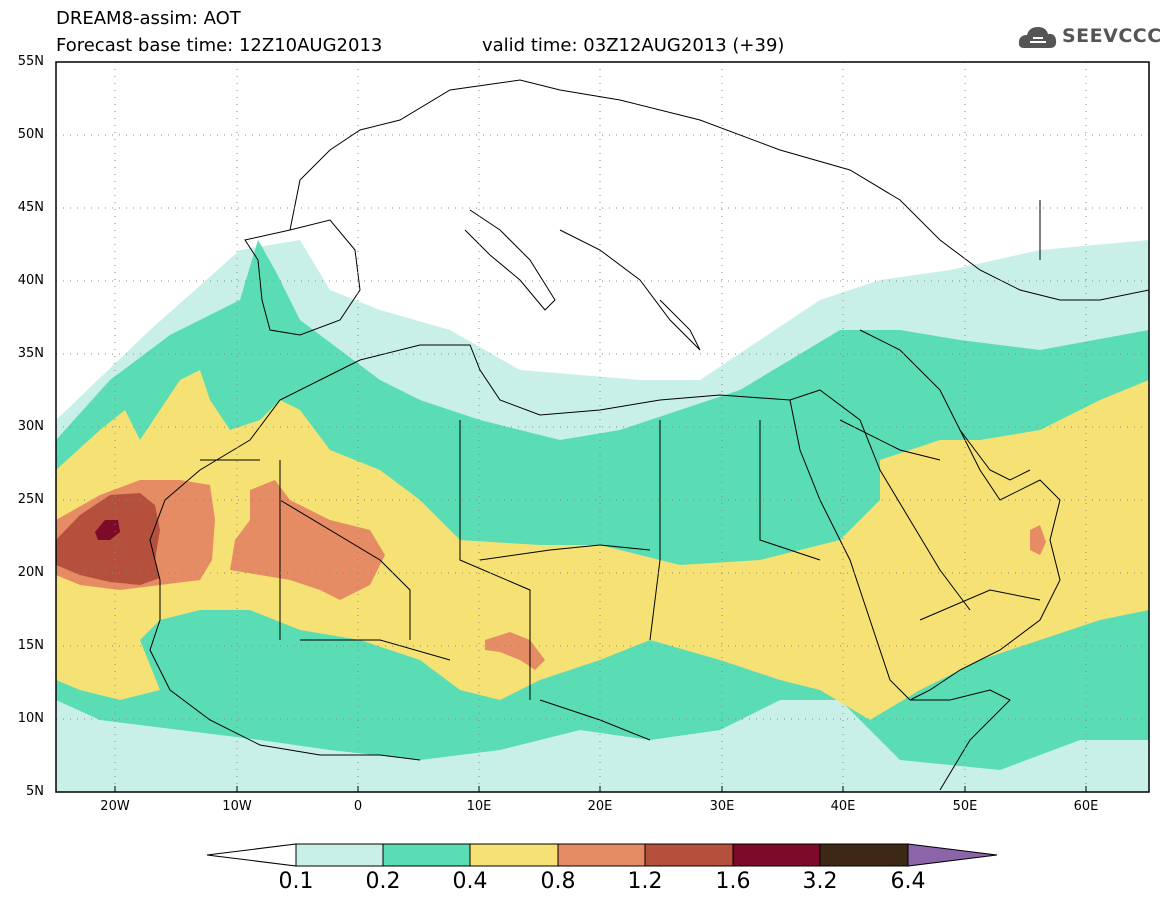 The image size is (1165, 905). What do you see at coordinates (219, 45) in the screenshot?
I see `forecast-base-time: Forecast base time: 12Z10AUG2013` at bounding box center [219, 45].